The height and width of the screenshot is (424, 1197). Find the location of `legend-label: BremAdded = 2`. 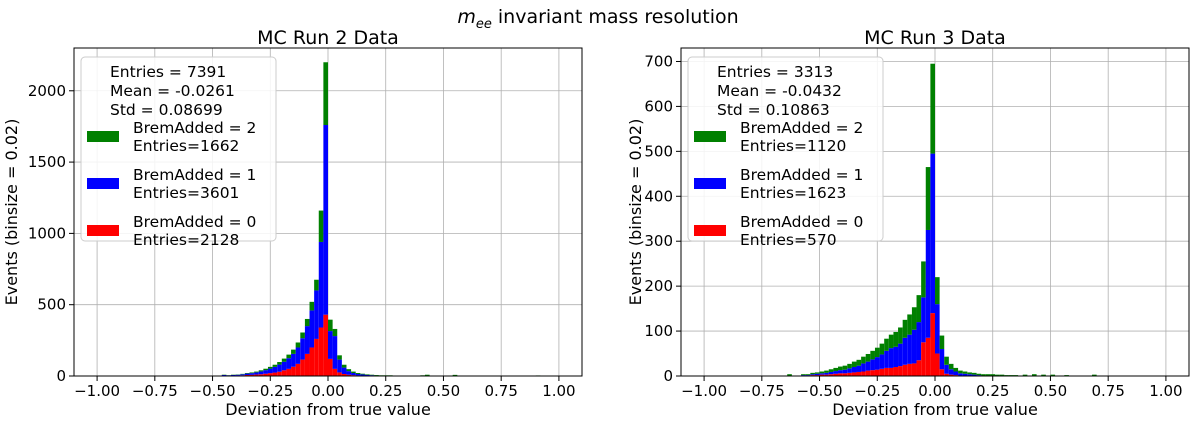

legend-label: BremAdded = 2 is located at coordinates (801, 128).